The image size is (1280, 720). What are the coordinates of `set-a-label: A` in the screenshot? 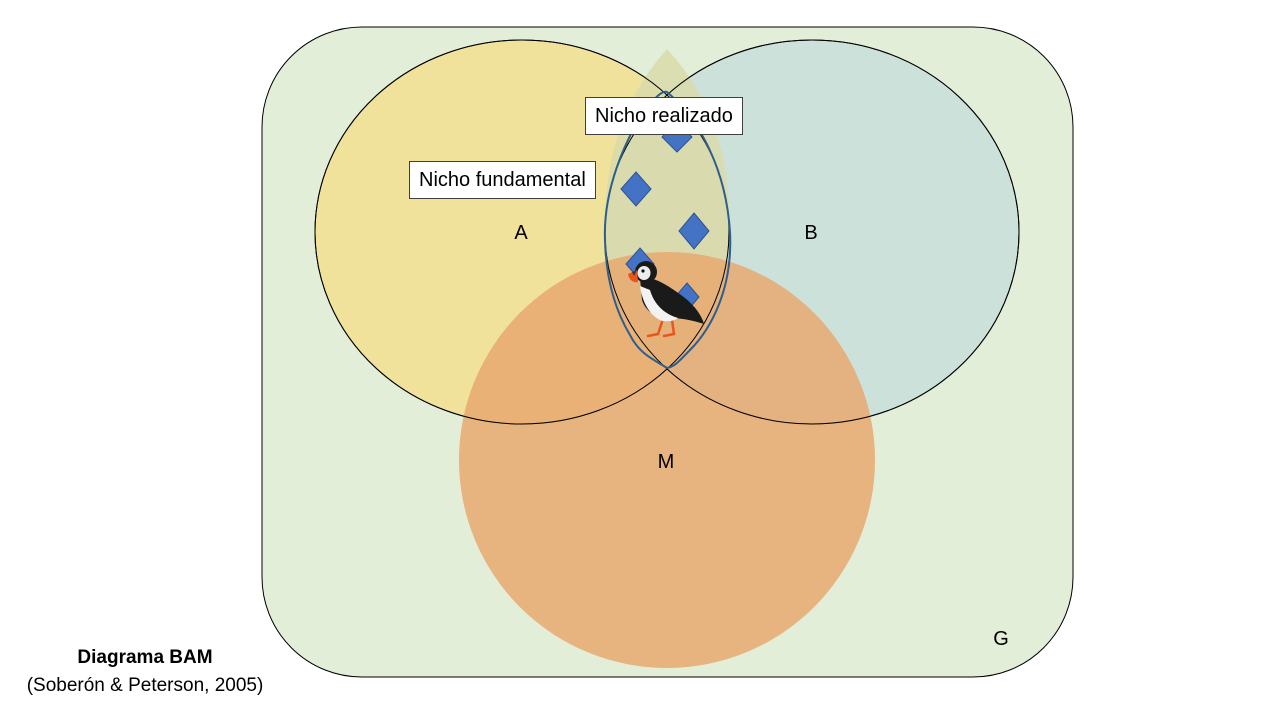 It's located at (521, 233).